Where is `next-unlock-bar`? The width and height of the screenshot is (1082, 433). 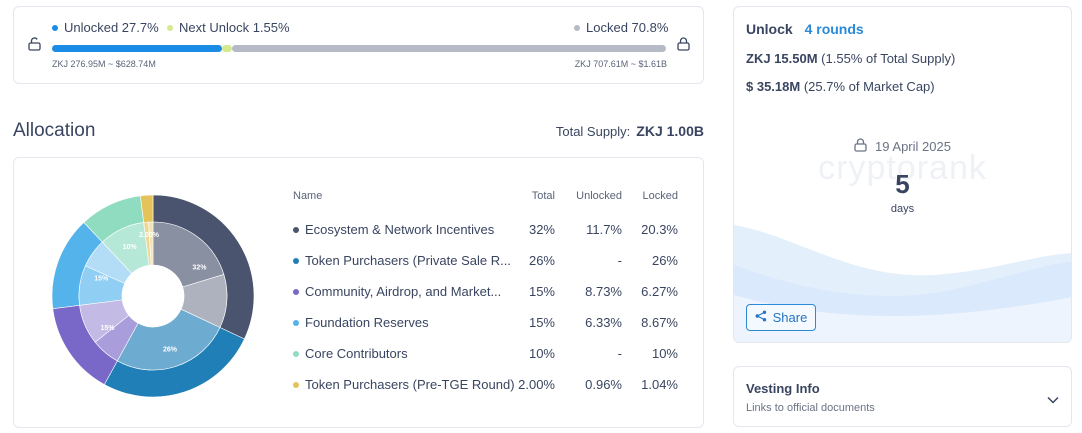 next-unlock-bar is located at coordinates (227, 48).